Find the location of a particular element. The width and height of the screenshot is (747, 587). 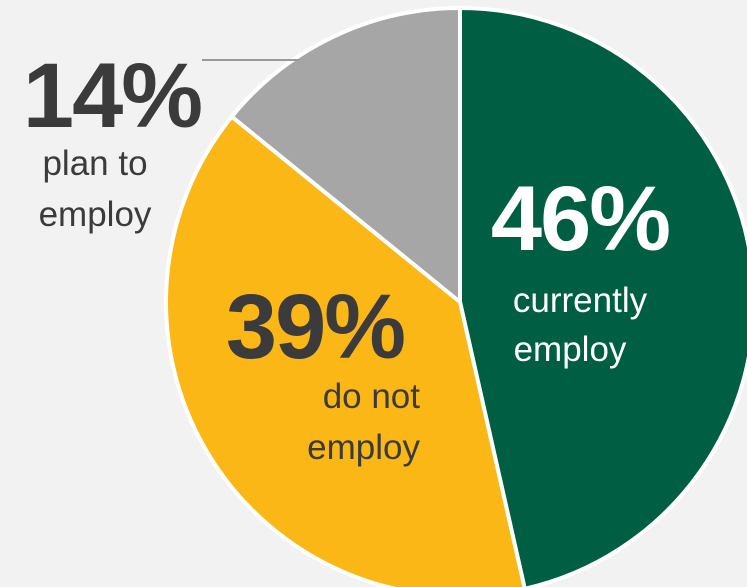

slice-category-label-do-not-employ-line1: do not is located at coordinates (372, 396).